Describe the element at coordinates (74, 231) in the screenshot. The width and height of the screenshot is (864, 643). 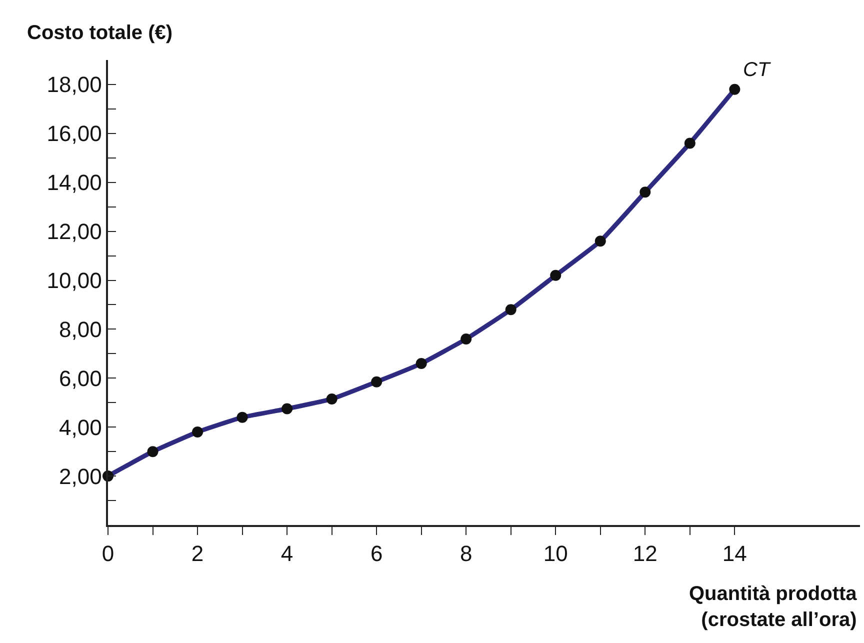
I see `y-tick-label: 12,00` at that location.